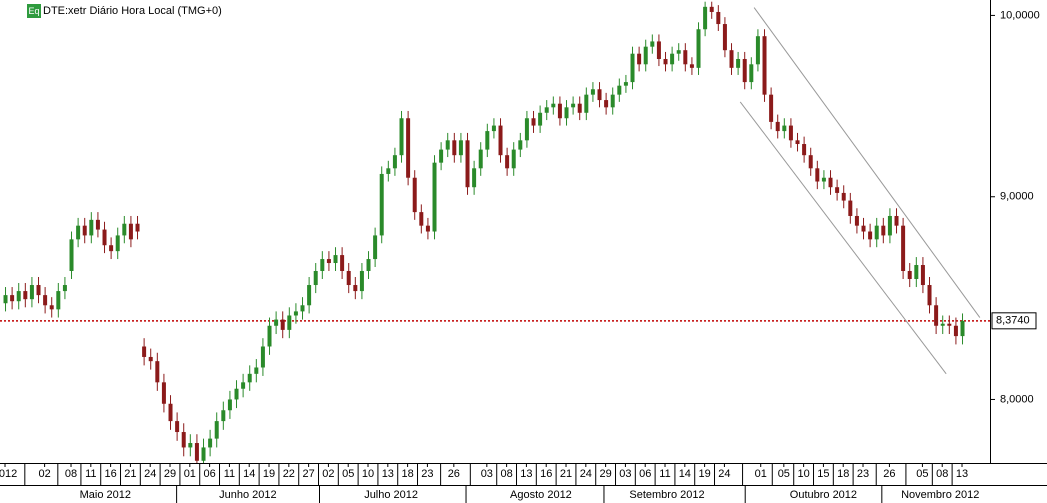 Image resolution: width=1047 pixels, height=503 pixels. What do you see at coordinates (1020, 15) in the screenshot?
I see `y-tick-label: 10,0000` at bounding box center [1020, 15].